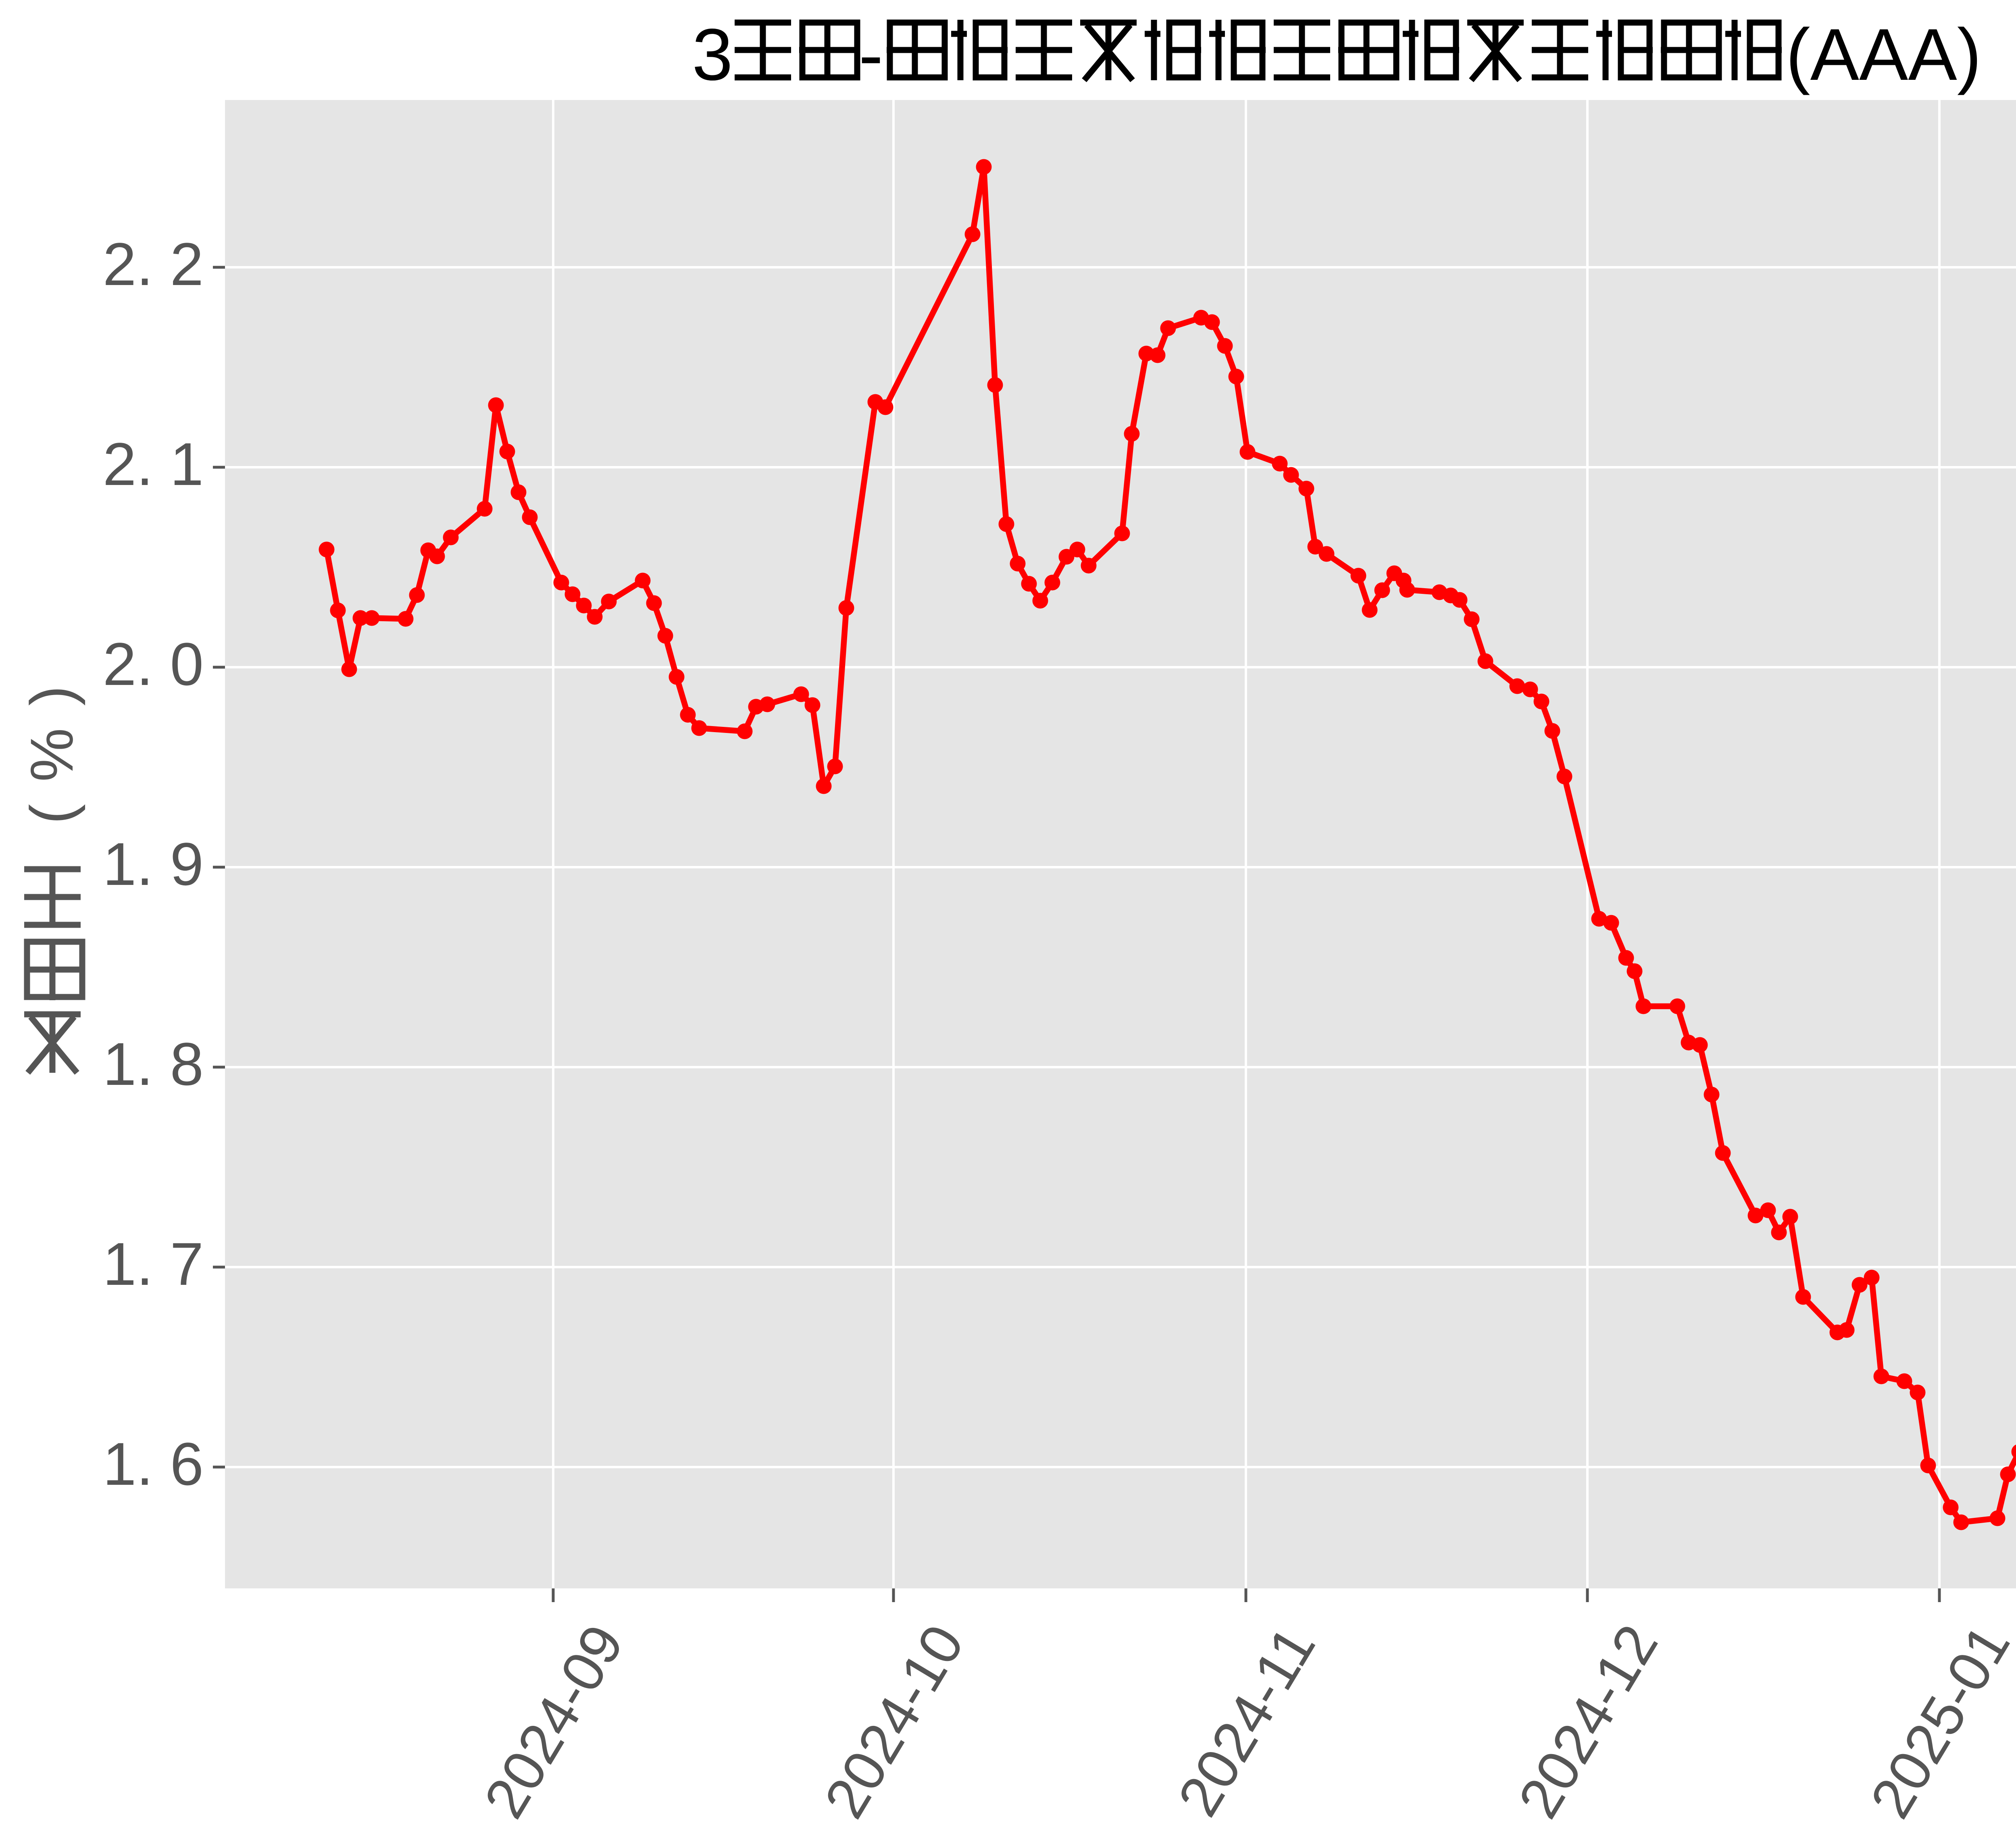 Image resolution: width=2016 pixels, height=1844 pixels. What do you see at coordinates (154, 664) in the screenshot?
I see `svg-text: 2. 0` at bounding box center [154, 664].